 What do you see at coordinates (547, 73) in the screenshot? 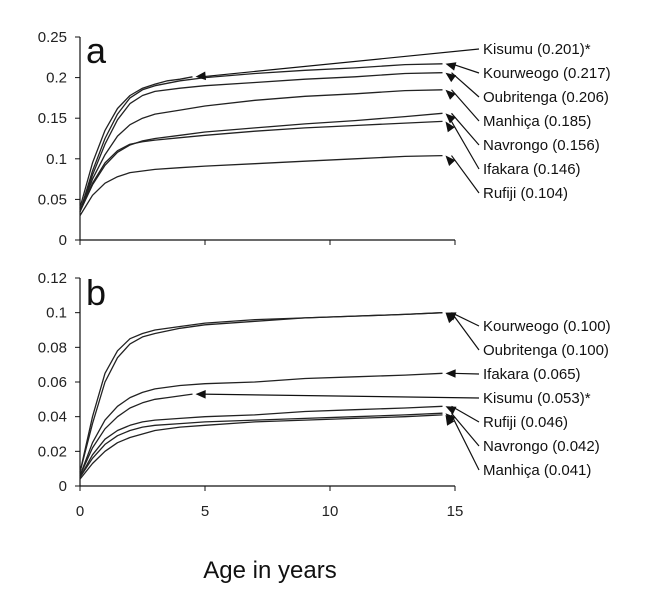
I see `series-label-kourweogo: Kourweogo (0.217)` at bounding box center [547, 73].